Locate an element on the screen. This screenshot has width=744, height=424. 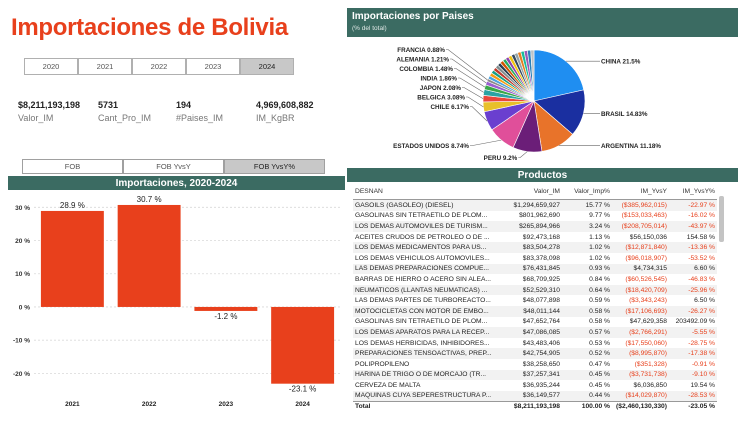
fob-button: FOB YvsY% is located at coordinates (274, 166).